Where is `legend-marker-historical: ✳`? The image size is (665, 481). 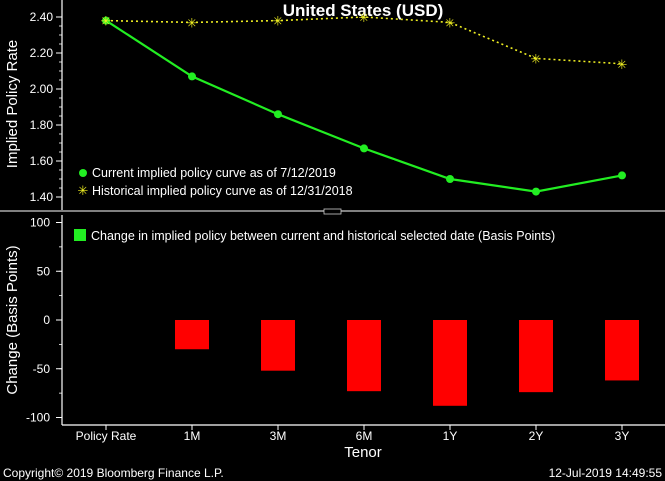 legend-marker-historical: ✳ is located at coordinates (83, 191).